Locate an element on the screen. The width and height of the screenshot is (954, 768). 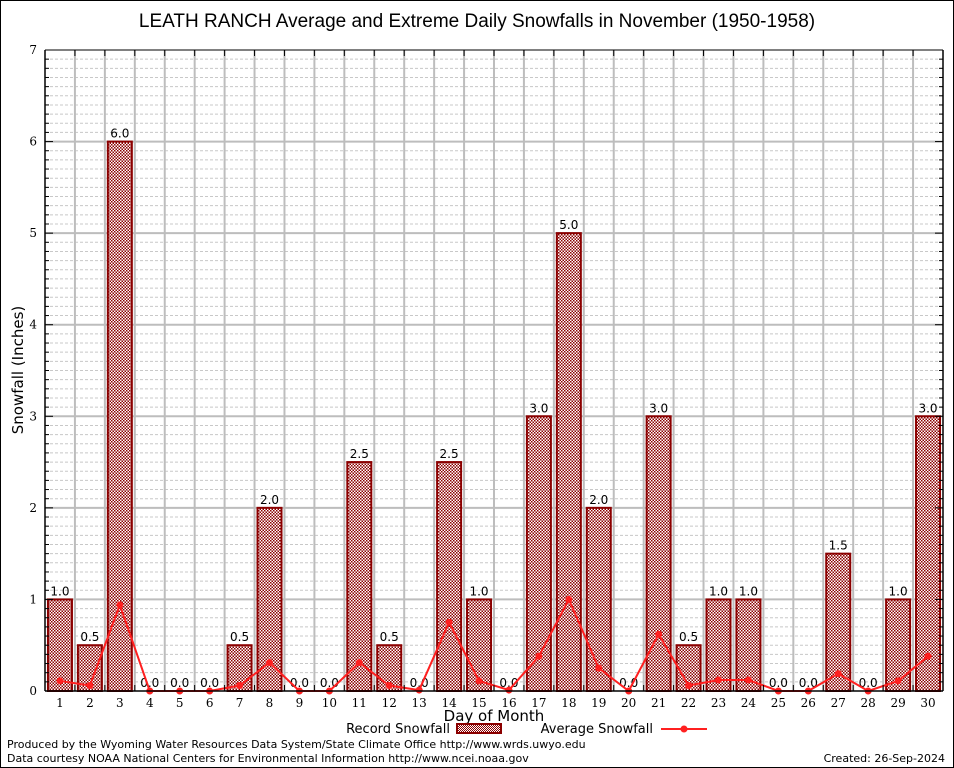
legend: Record Snowfall Average Snowfall is located at coordinates (526, 729).